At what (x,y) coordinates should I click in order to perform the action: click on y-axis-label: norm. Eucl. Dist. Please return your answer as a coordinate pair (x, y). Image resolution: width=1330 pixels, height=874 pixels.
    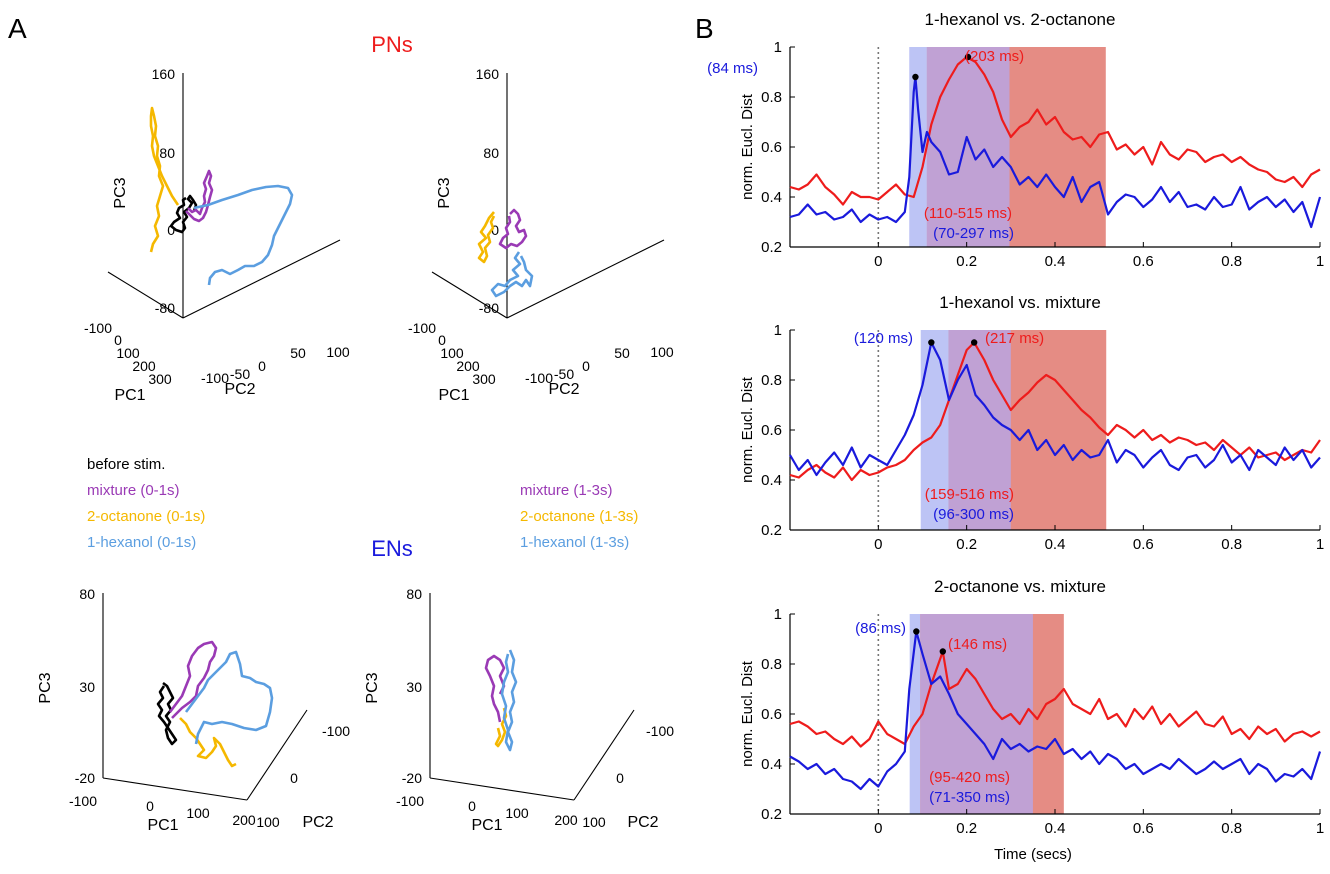
    Looking at the image, I should click on (747, 146).